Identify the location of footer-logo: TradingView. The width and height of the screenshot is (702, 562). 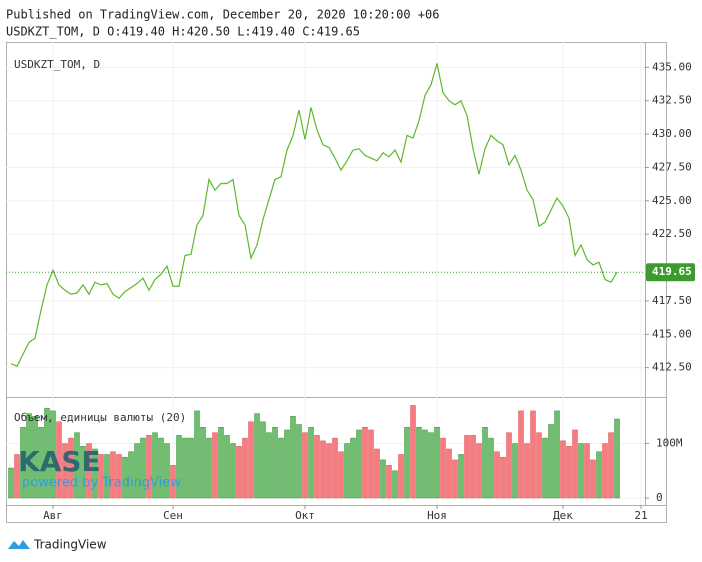
(57, 545).